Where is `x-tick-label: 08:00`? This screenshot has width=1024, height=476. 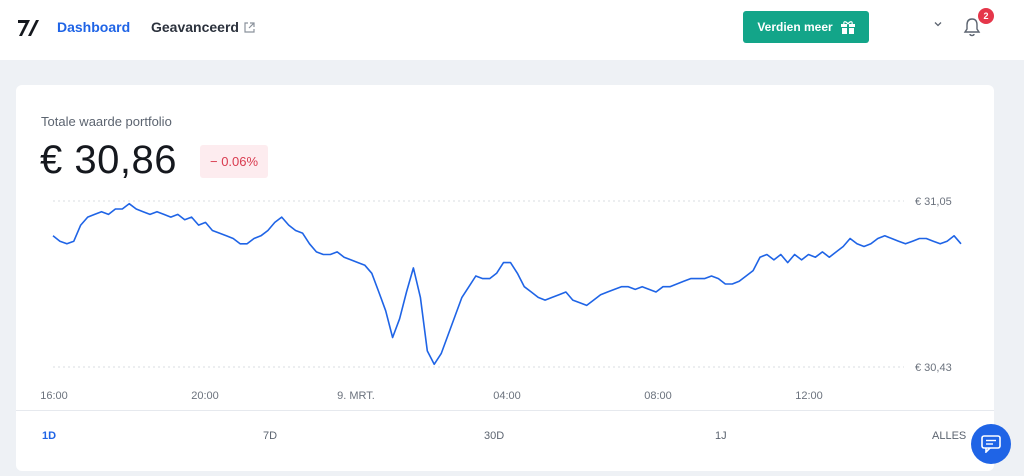 x-tick-label: 08:00 is located at coordinates (658, 396).